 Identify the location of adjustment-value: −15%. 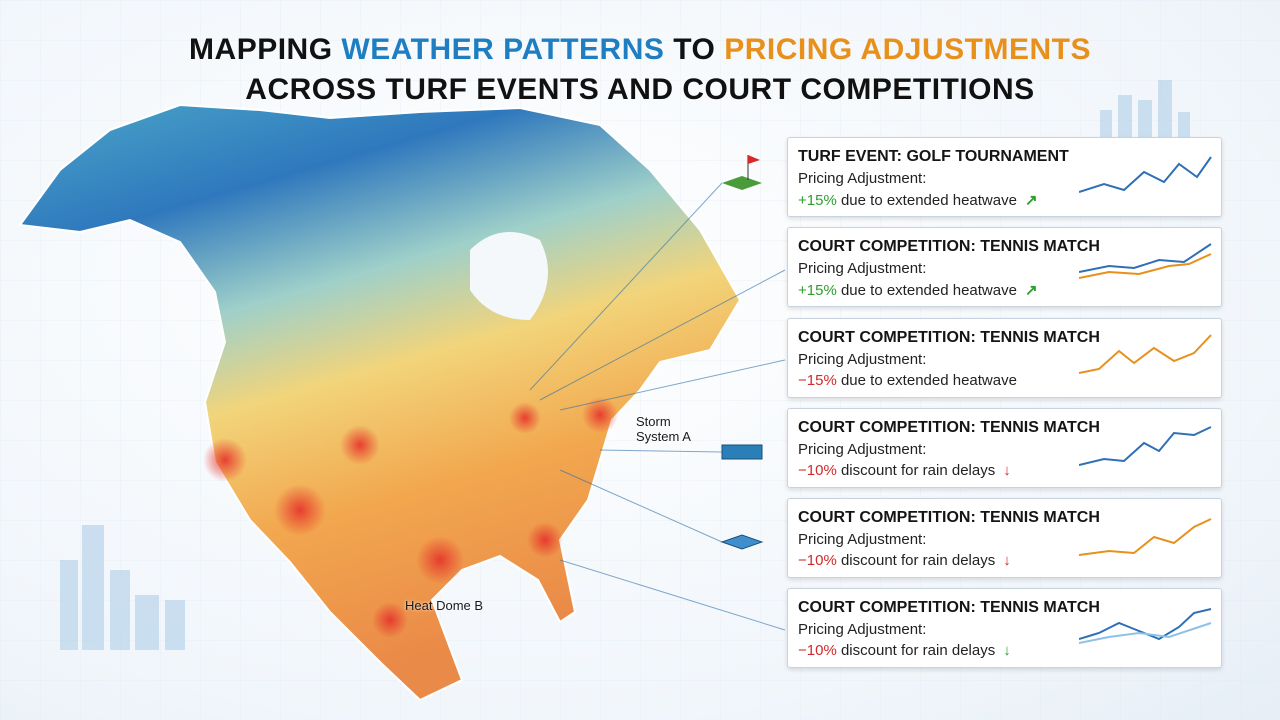
(817, 380).